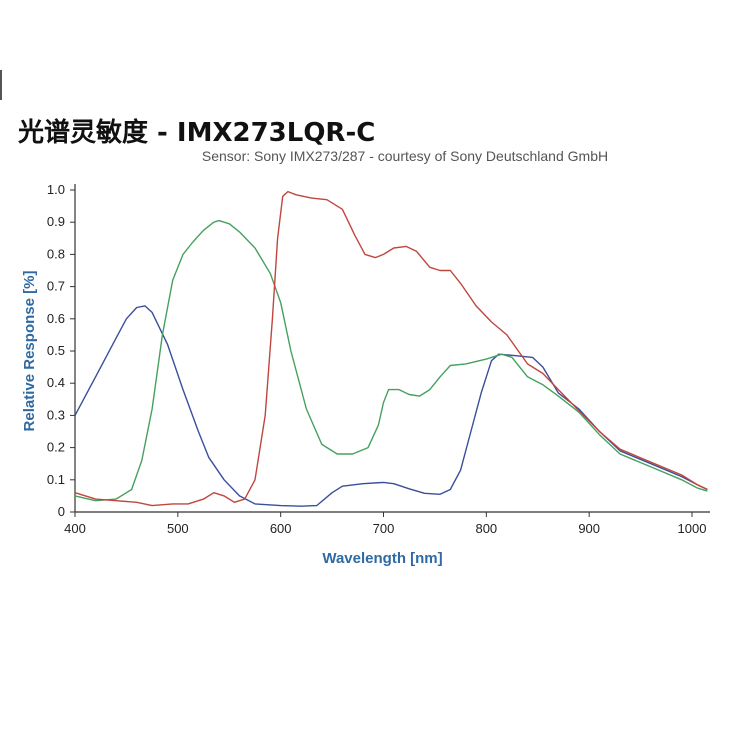 This screenshot has width=750, height=750. I want to click on x-axis-title: Wavelength [nm], so click(382, 558).